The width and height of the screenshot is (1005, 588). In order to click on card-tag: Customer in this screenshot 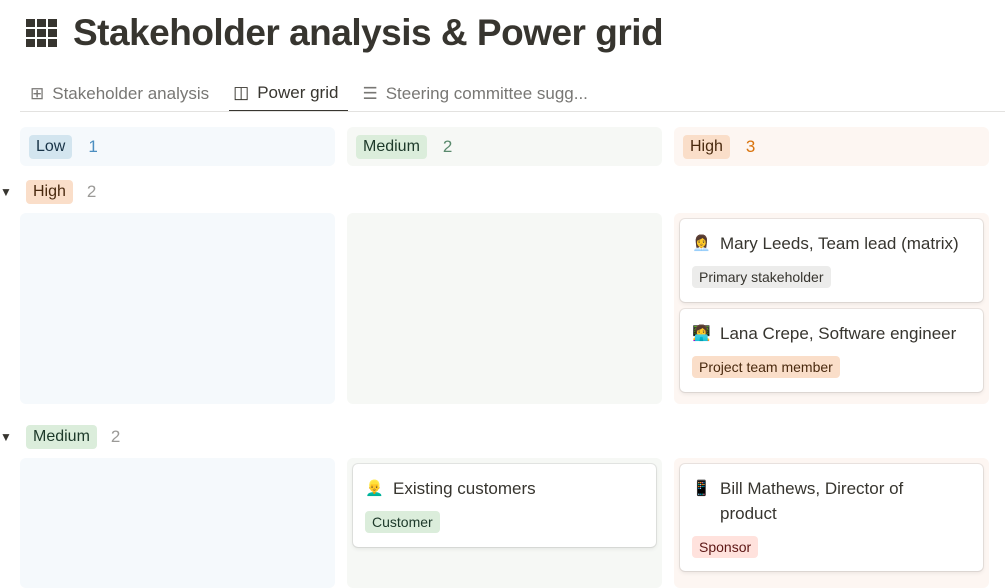, I will do `click(402, 522)`.